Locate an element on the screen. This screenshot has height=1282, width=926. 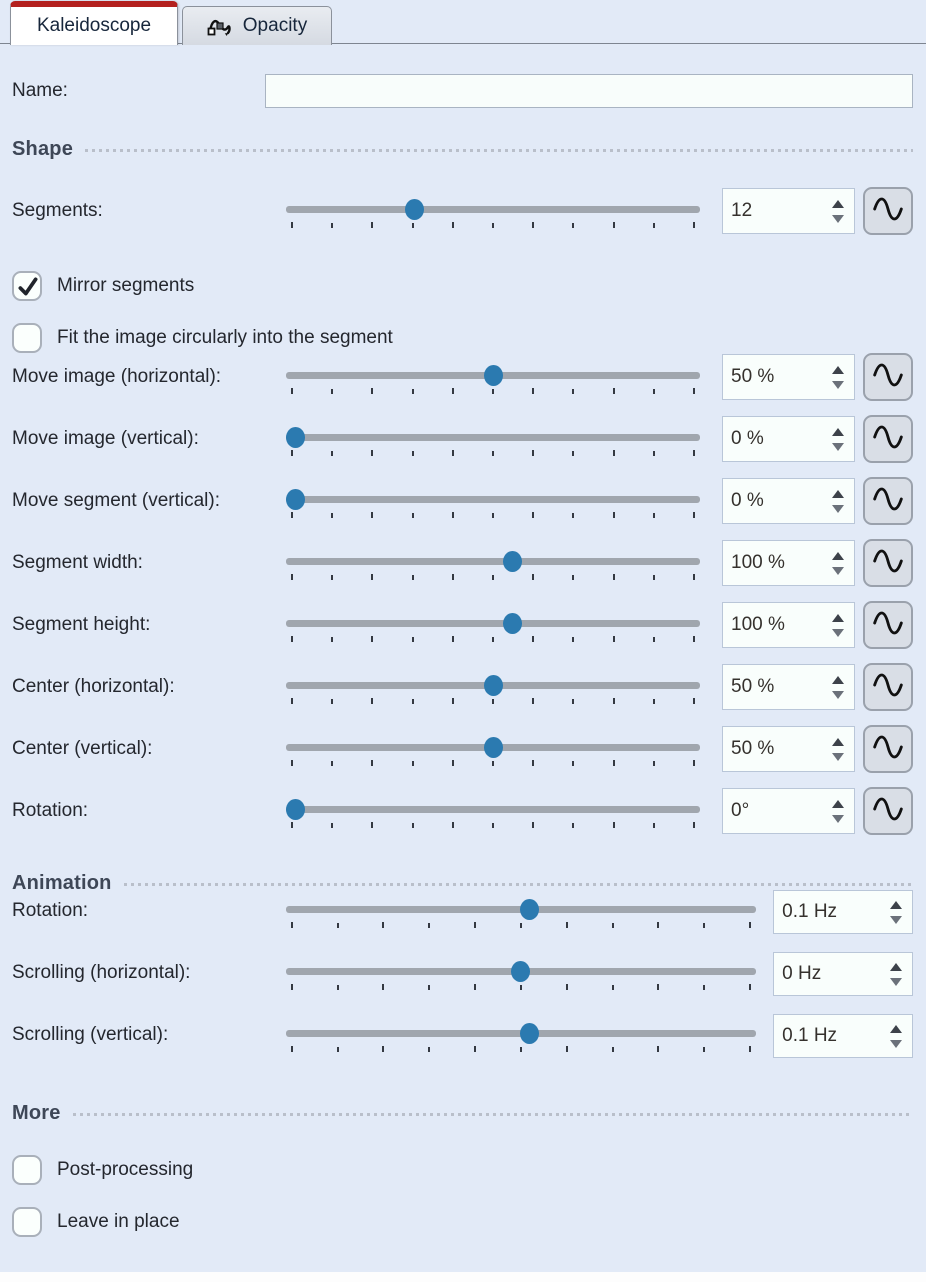
center-vertical-slider is located at coordinates (493, 751).